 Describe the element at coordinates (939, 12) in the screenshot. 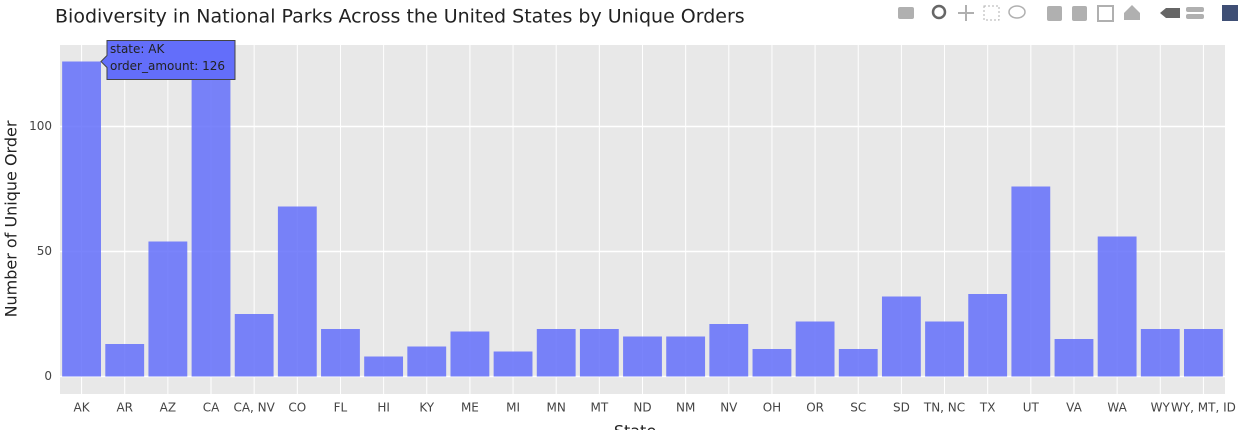

I see `zoom-icon` at that location.